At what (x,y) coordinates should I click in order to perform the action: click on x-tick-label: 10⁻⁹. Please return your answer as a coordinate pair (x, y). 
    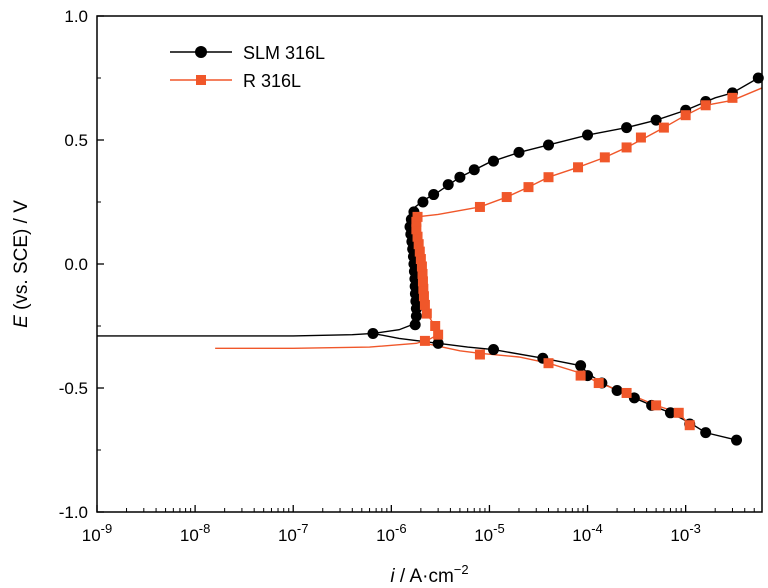
    Looking at the image, I should click on (97, 533).